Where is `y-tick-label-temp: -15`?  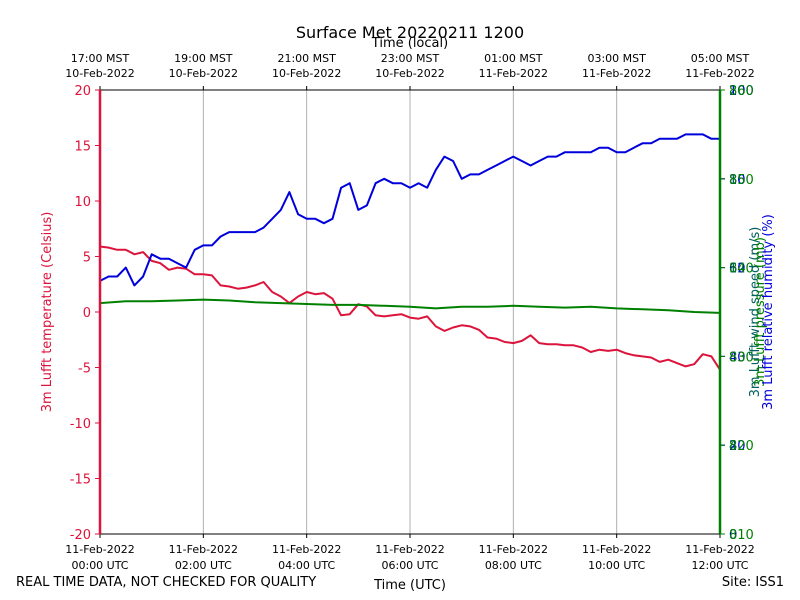
y-tick-label-temp: -15 is located at coordinates (80, 480).